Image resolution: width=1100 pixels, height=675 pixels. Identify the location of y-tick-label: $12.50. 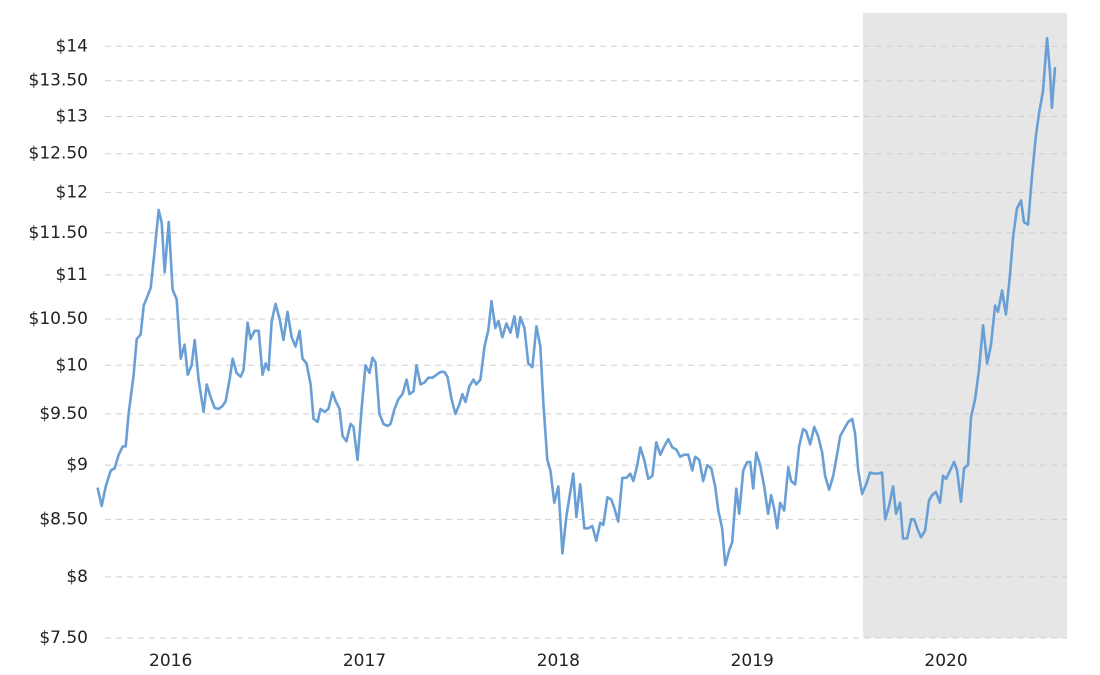
(58, 154).